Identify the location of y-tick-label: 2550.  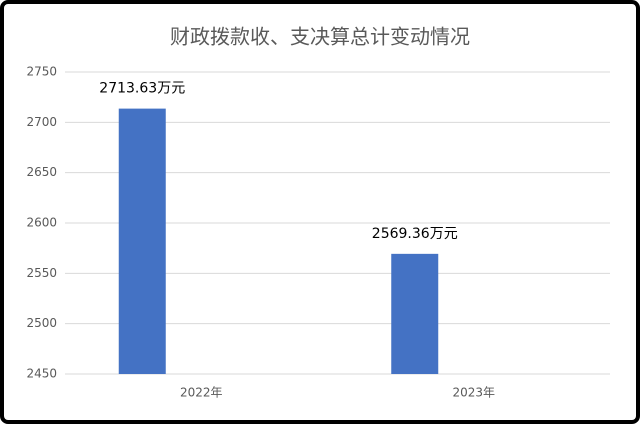
(41, 273).